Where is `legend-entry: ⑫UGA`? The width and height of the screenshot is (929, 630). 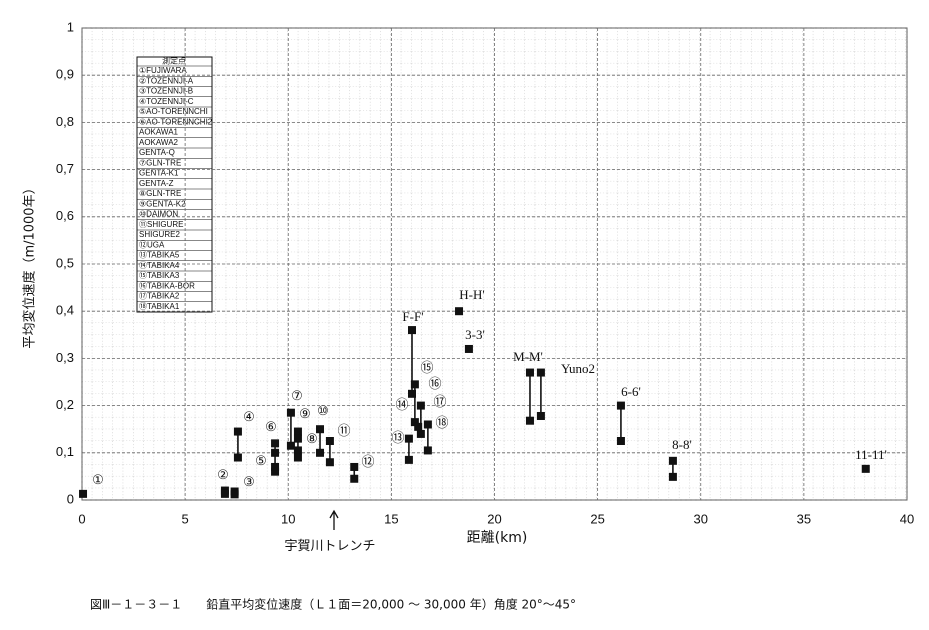
legend-entry: ⑫UGA is located at coordinates (152, 244).